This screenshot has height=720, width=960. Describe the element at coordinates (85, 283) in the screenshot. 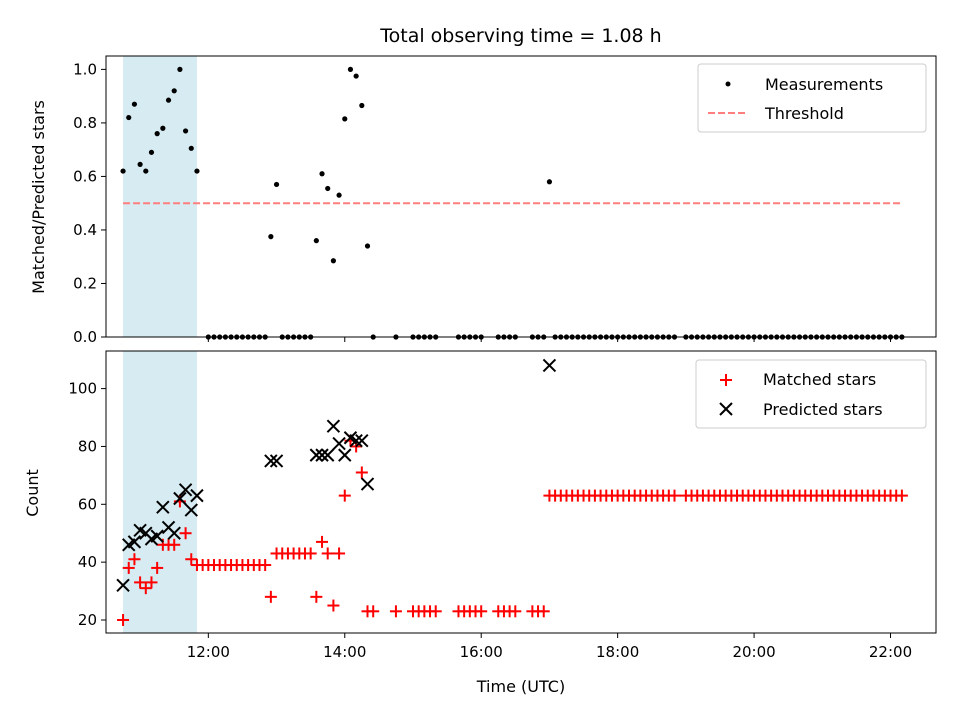

I see `y-tick-label: 0.2` at that location.